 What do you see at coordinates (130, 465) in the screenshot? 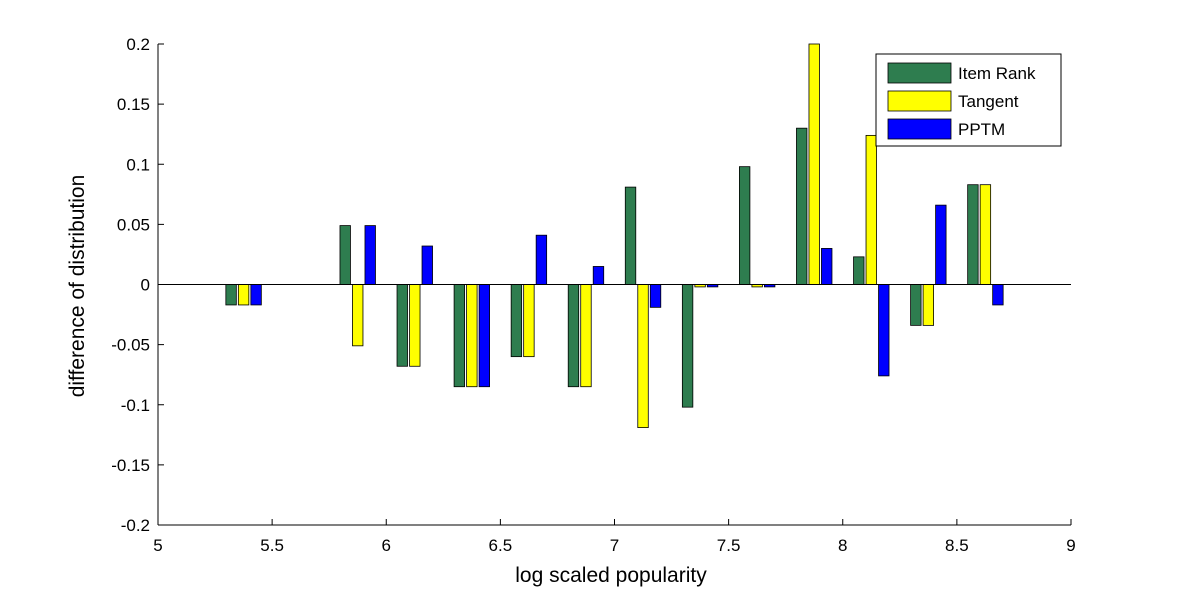
I see `y-tick-label: -0.15` at bounding box center [130, 465].